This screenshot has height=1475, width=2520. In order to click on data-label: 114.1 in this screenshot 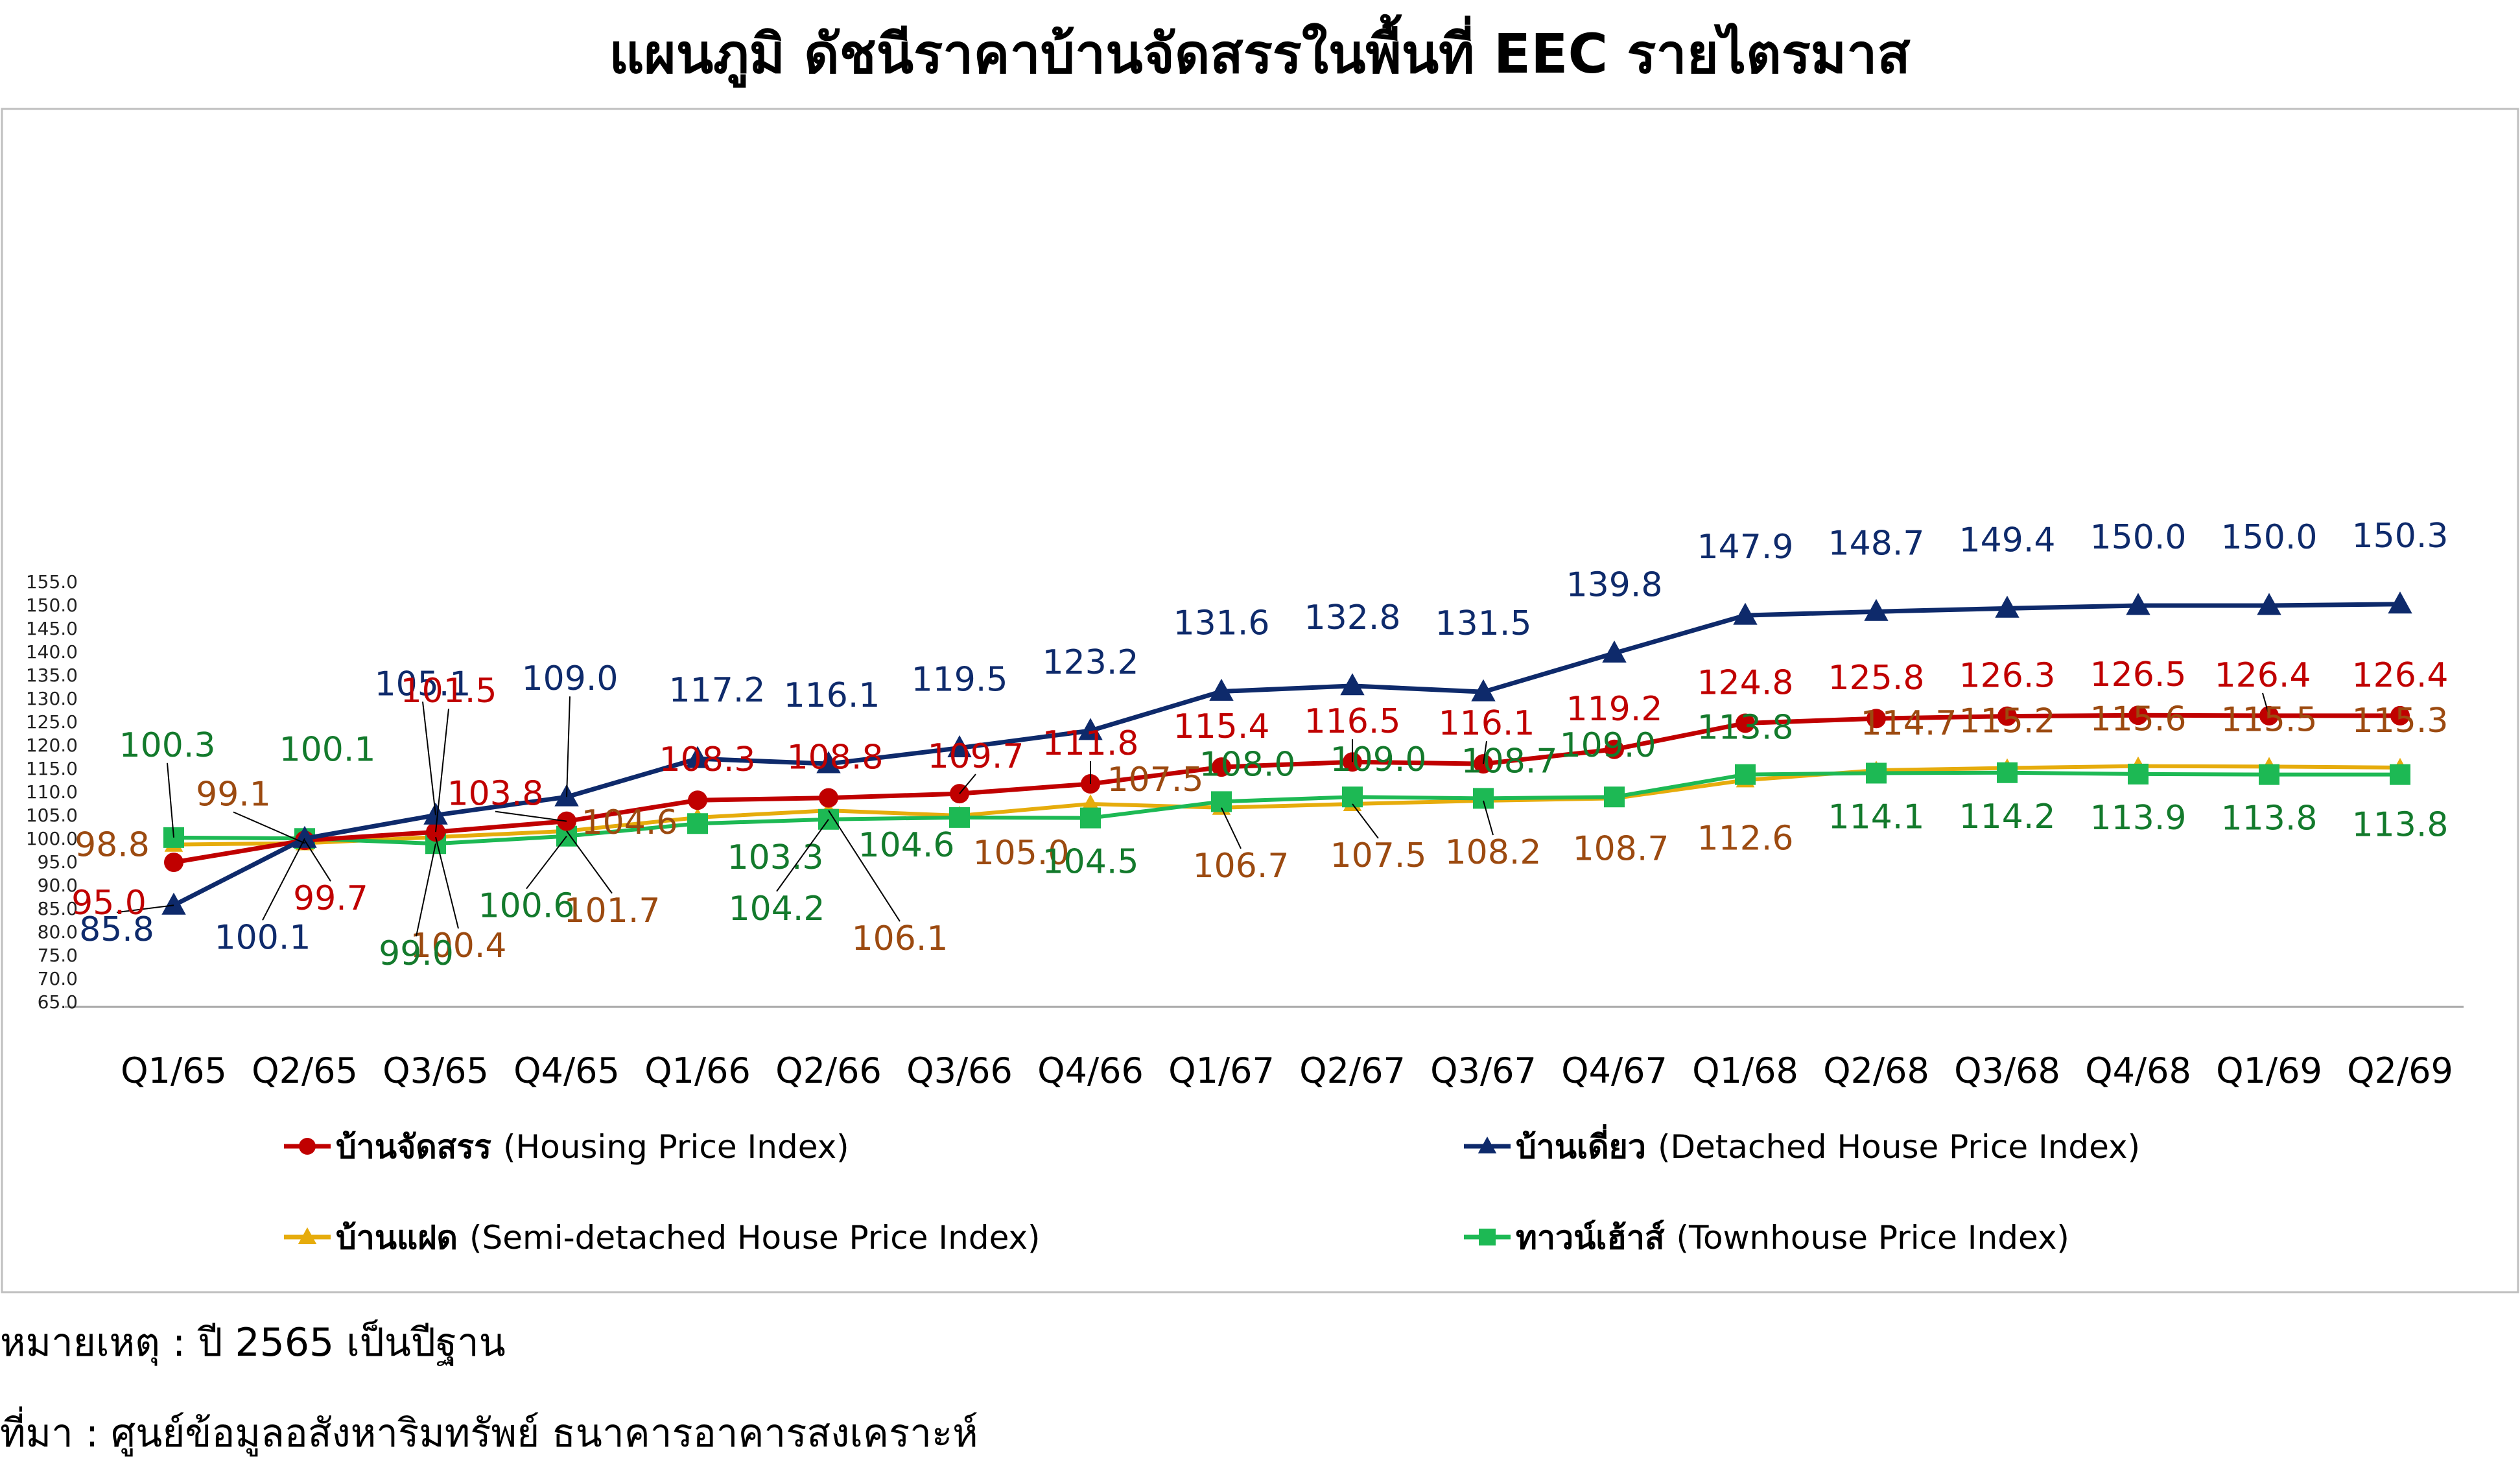, I will do `click(1876, 817)`.